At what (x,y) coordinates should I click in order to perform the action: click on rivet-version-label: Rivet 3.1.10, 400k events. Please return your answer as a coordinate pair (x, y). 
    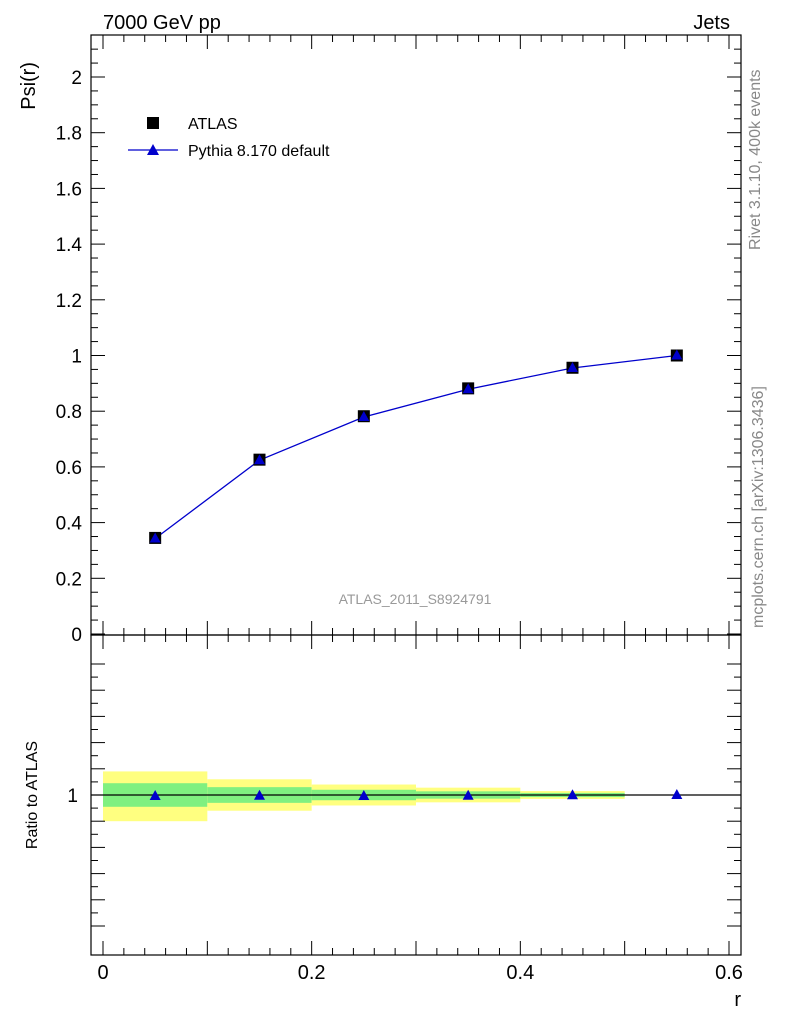
    Looking at the image, I should click on (755, 159).